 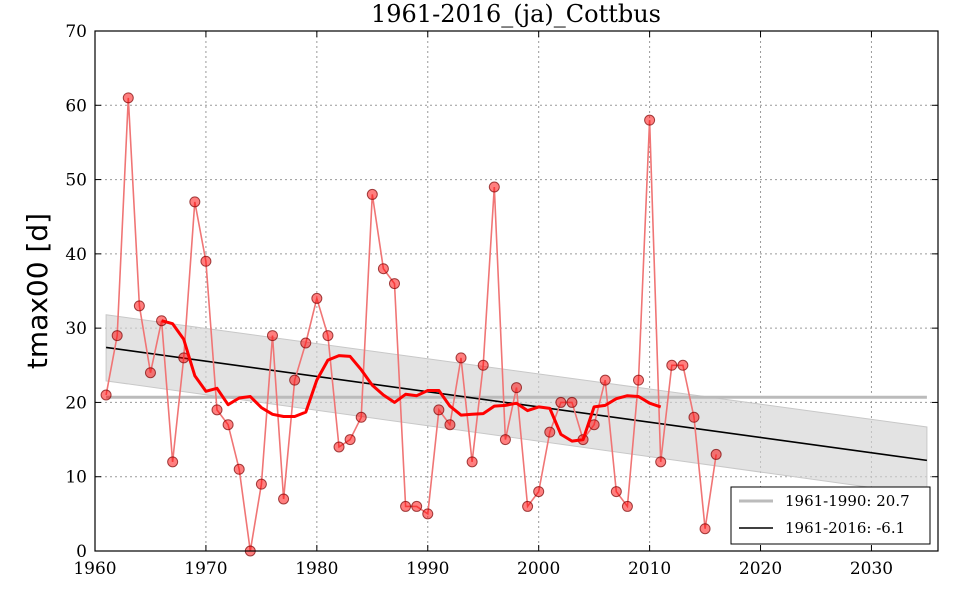 What do you see at coordinates (76, 329) in the screenshot?
I see `y-tick-label: 30` at bounding box center [76, 329].